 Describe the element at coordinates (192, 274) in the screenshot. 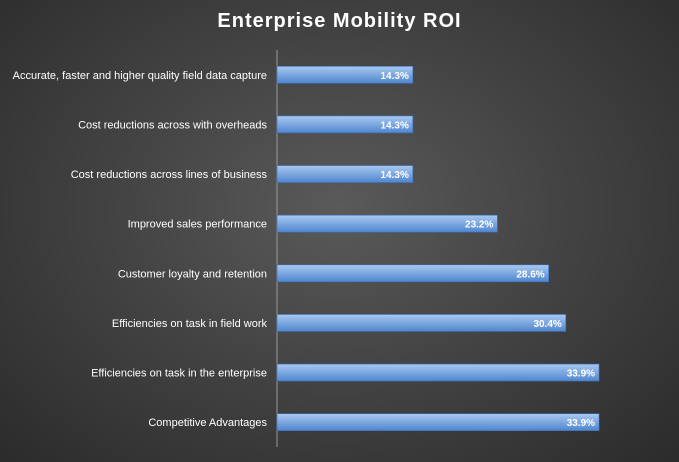

I see `category-label: Customer loyalty and retention` at that location.